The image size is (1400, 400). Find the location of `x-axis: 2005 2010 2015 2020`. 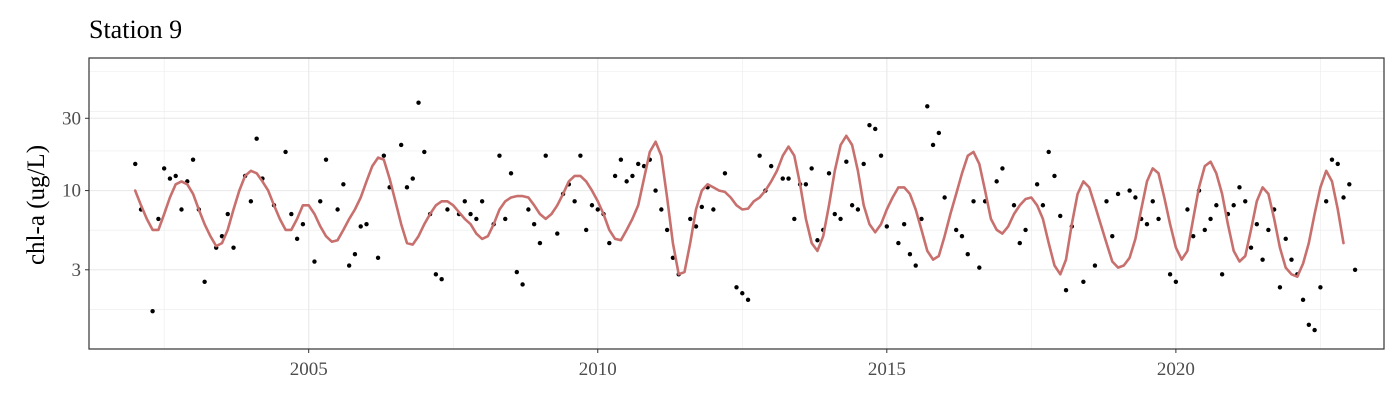

x-axis: 2005 2010 2015 2020 is located at coordinates (742, 364).